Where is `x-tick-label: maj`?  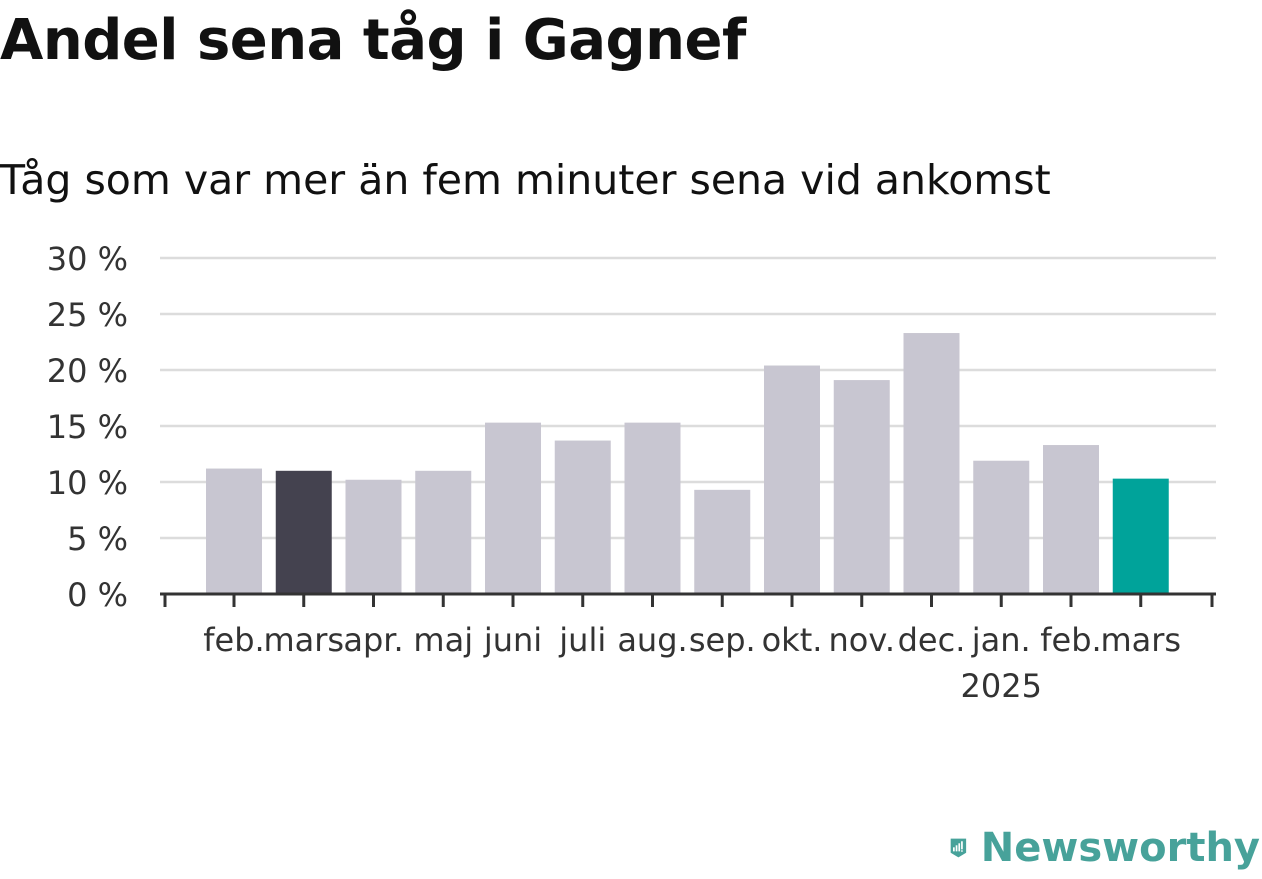
x-tick-label: maj is located at coordinates (443, 640).